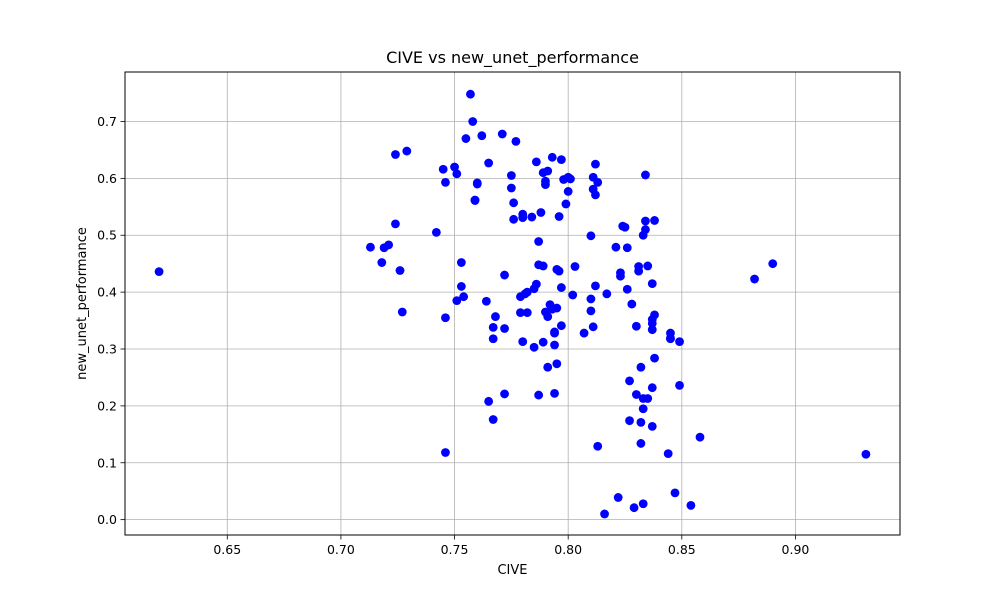 Image resolution: width=1000 pixels, height=600 pixels. I want to click on x-tick-label: 0.80, so click(568, 549).